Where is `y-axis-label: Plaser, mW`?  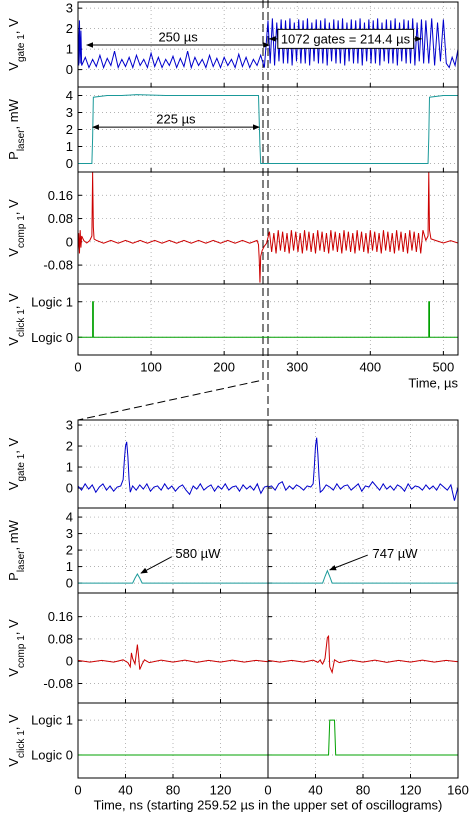 y-axis-label: Plaser, mW is located at coordinates (16, 549).